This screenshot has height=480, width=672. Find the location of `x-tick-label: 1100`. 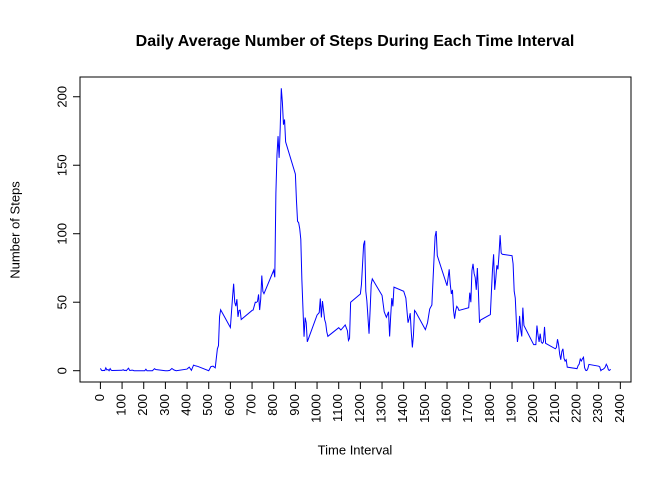

x-tick-label: 1100 is located at coordinates (337, 408).